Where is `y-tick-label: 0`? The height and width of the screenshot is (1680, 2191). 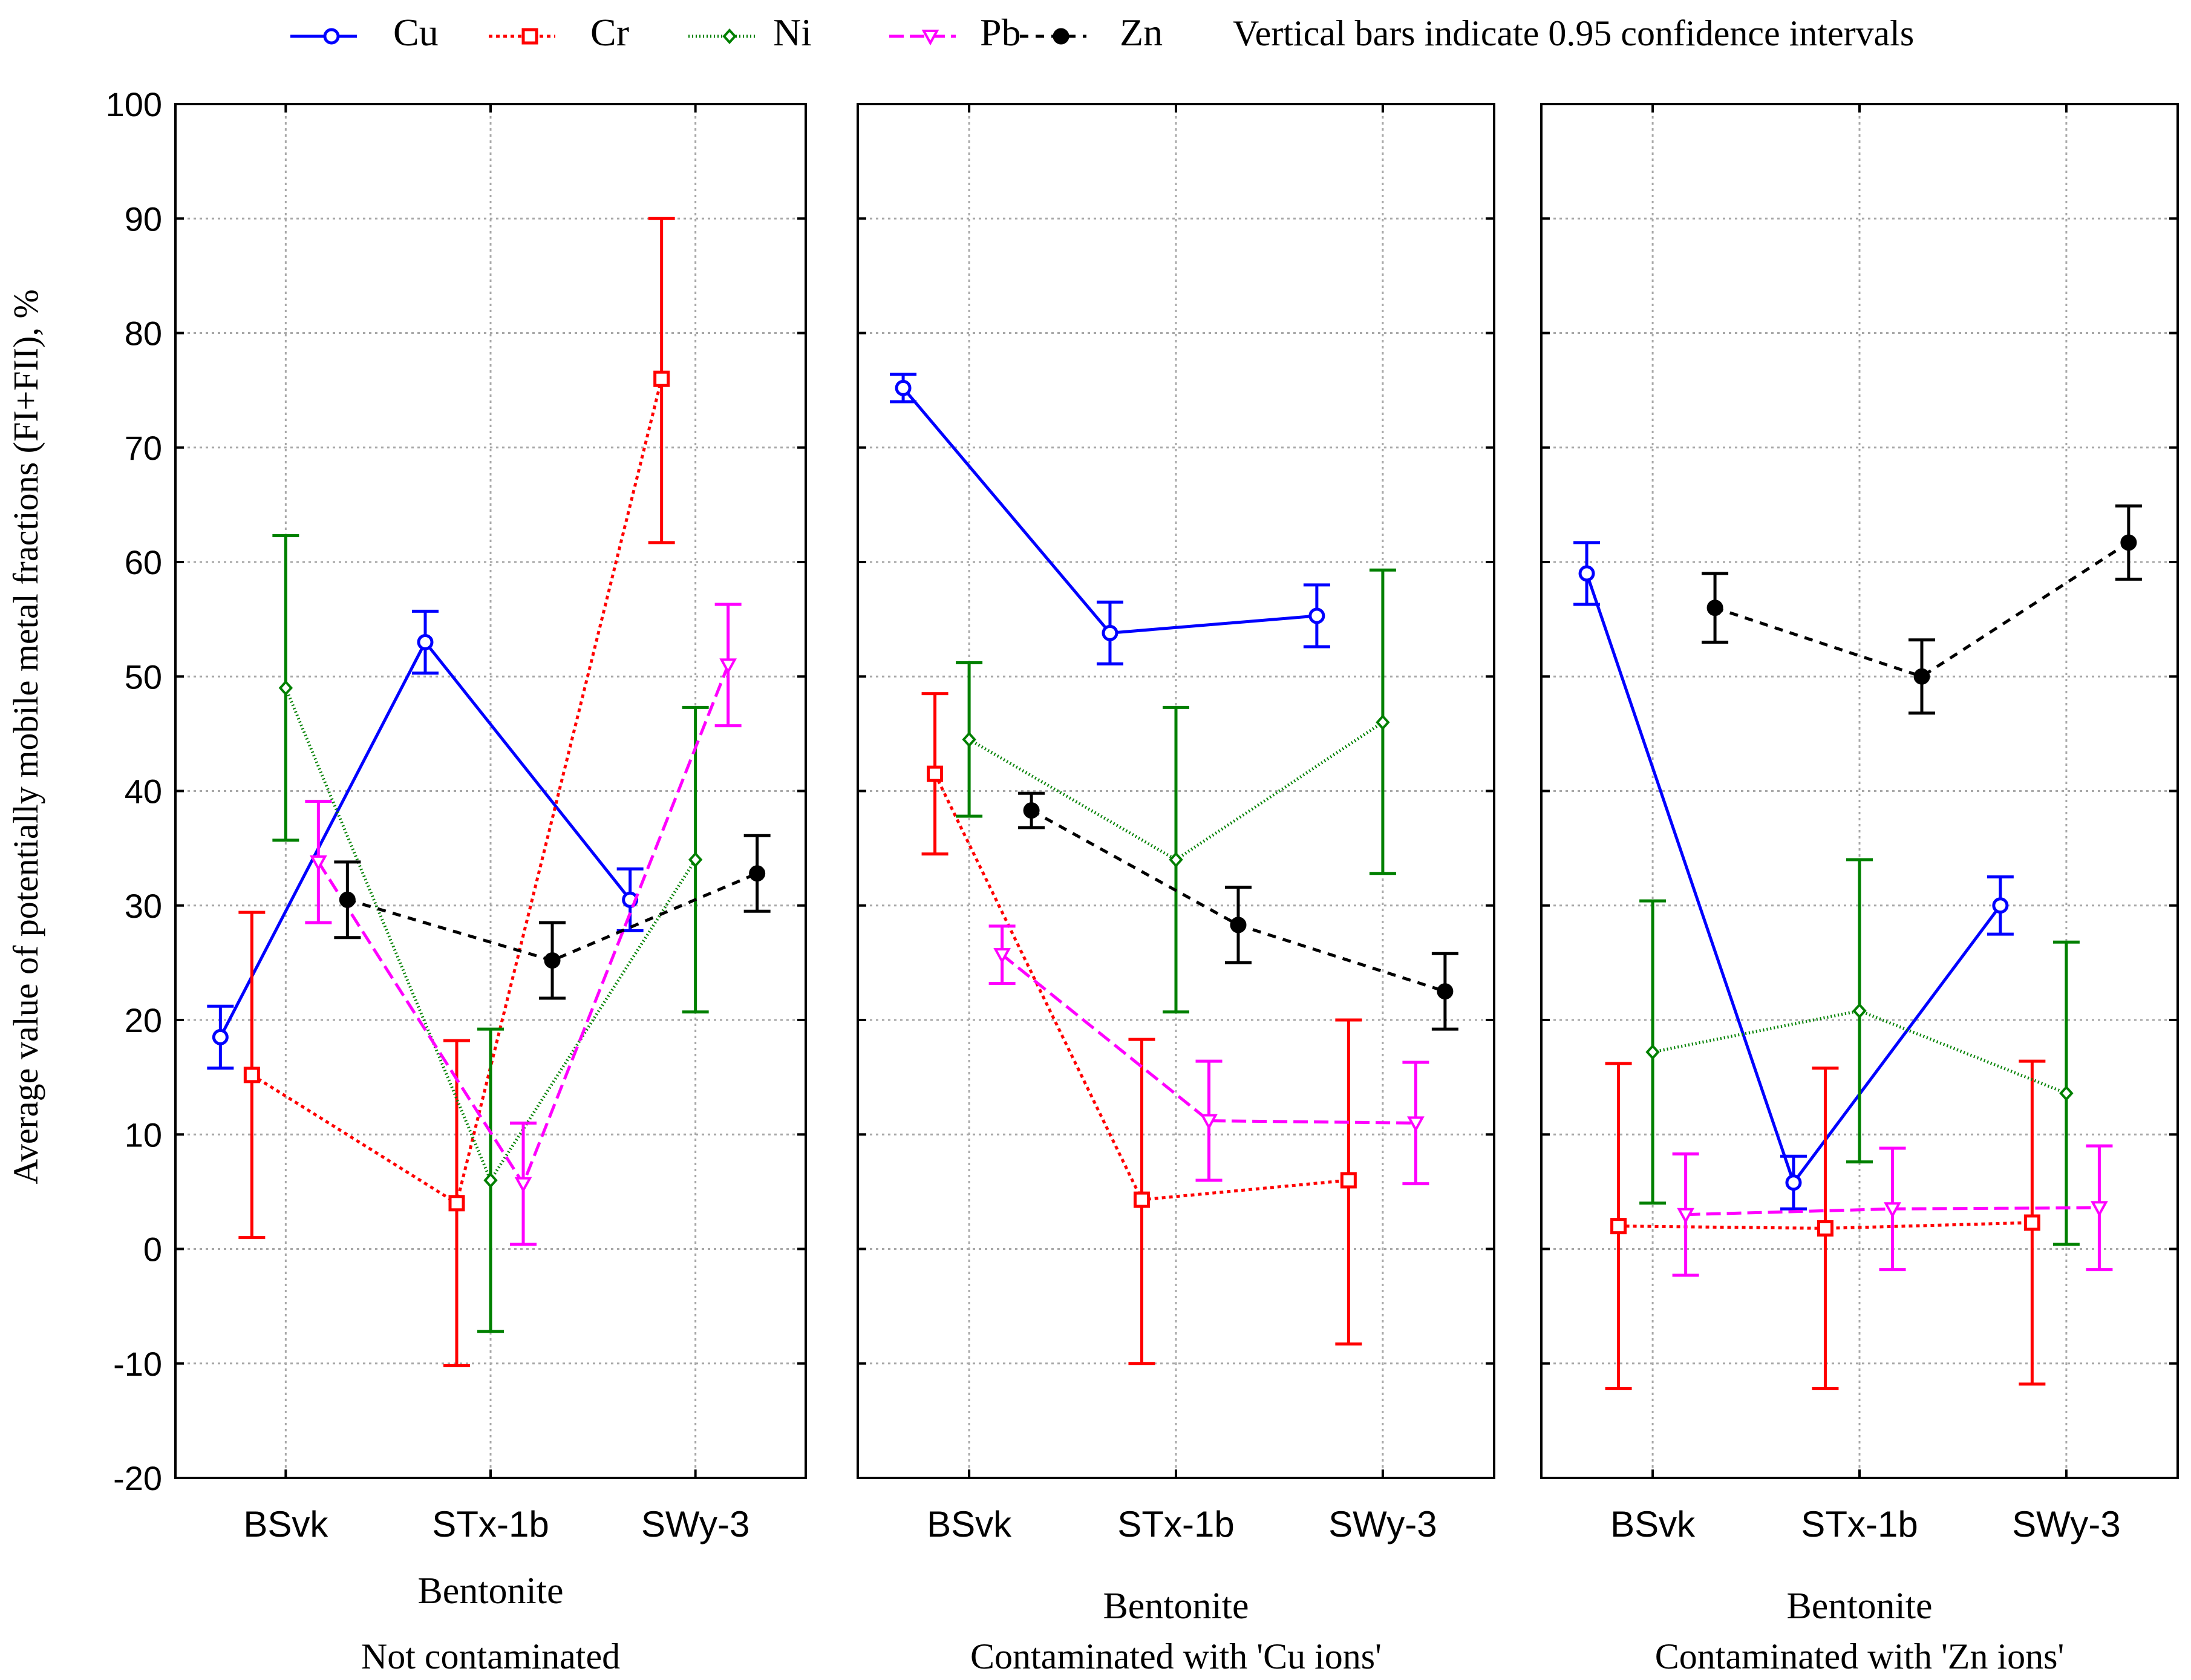
y-tick-label: 0 is located at coordinates (152, 1250).